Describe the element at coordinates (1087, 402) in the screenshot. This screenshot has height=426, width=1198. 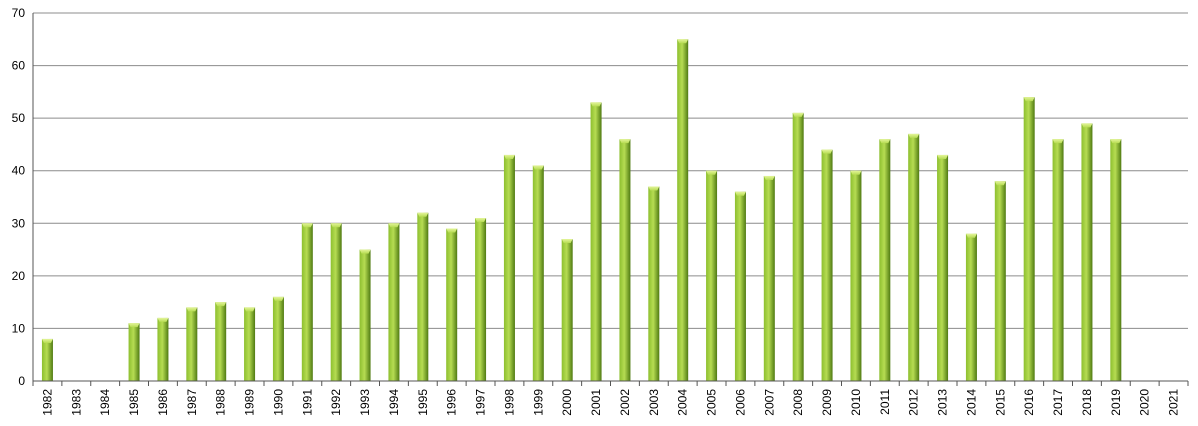
I see `x-tick-label: 2018` at that location.